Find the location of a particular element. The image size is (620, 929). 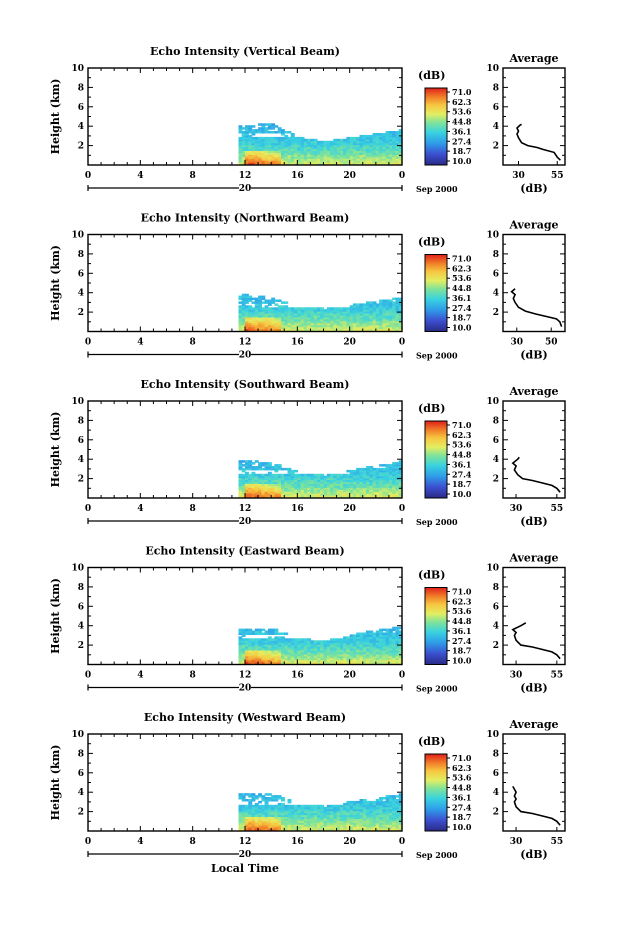

colorbar-tick-label: 36.1 is located at coordinates (461, 131).